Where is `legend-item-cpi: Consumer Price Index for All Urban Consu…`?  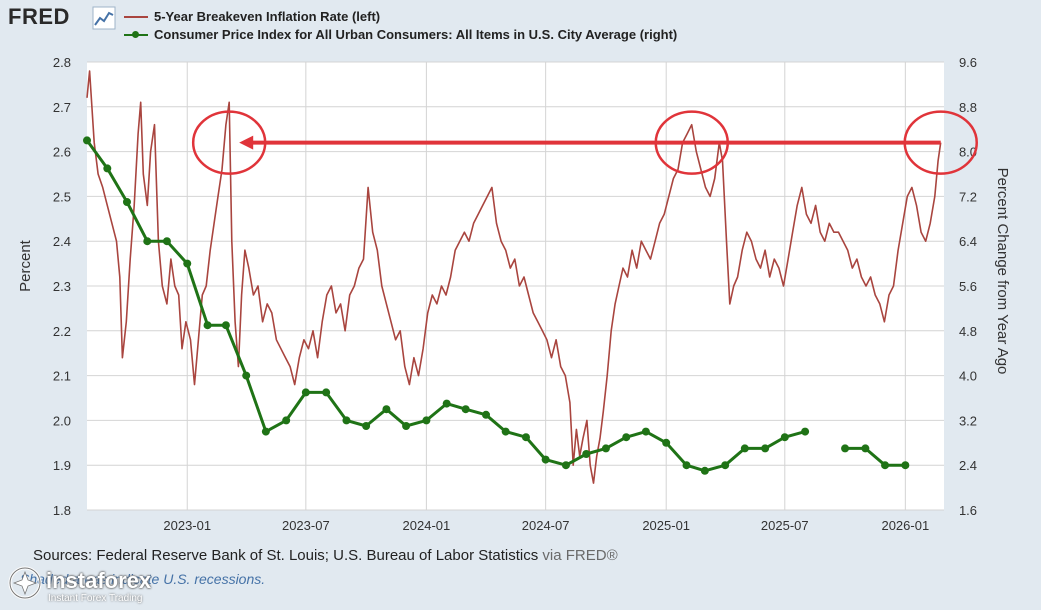 legend-item-cpi: Consumer Price Index for All Urban Consu… is located at coordinates (400, 35).